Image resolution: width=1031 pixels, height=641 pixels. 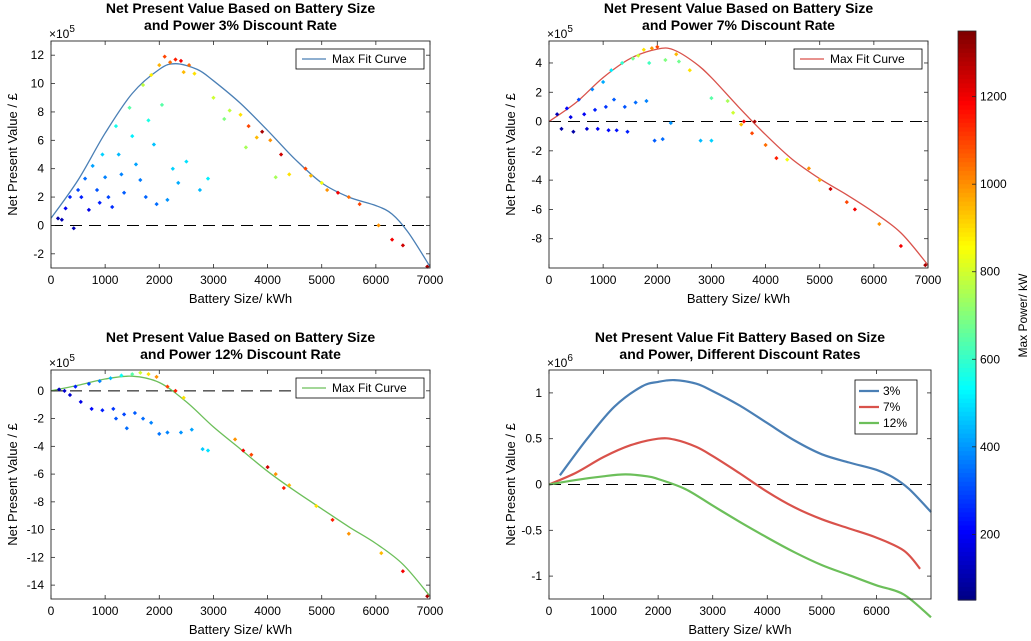 What do you see at coordinates (36, 585) in the screenshot?
I see `y-tick-label: -14` at bounding box center [36, 585].